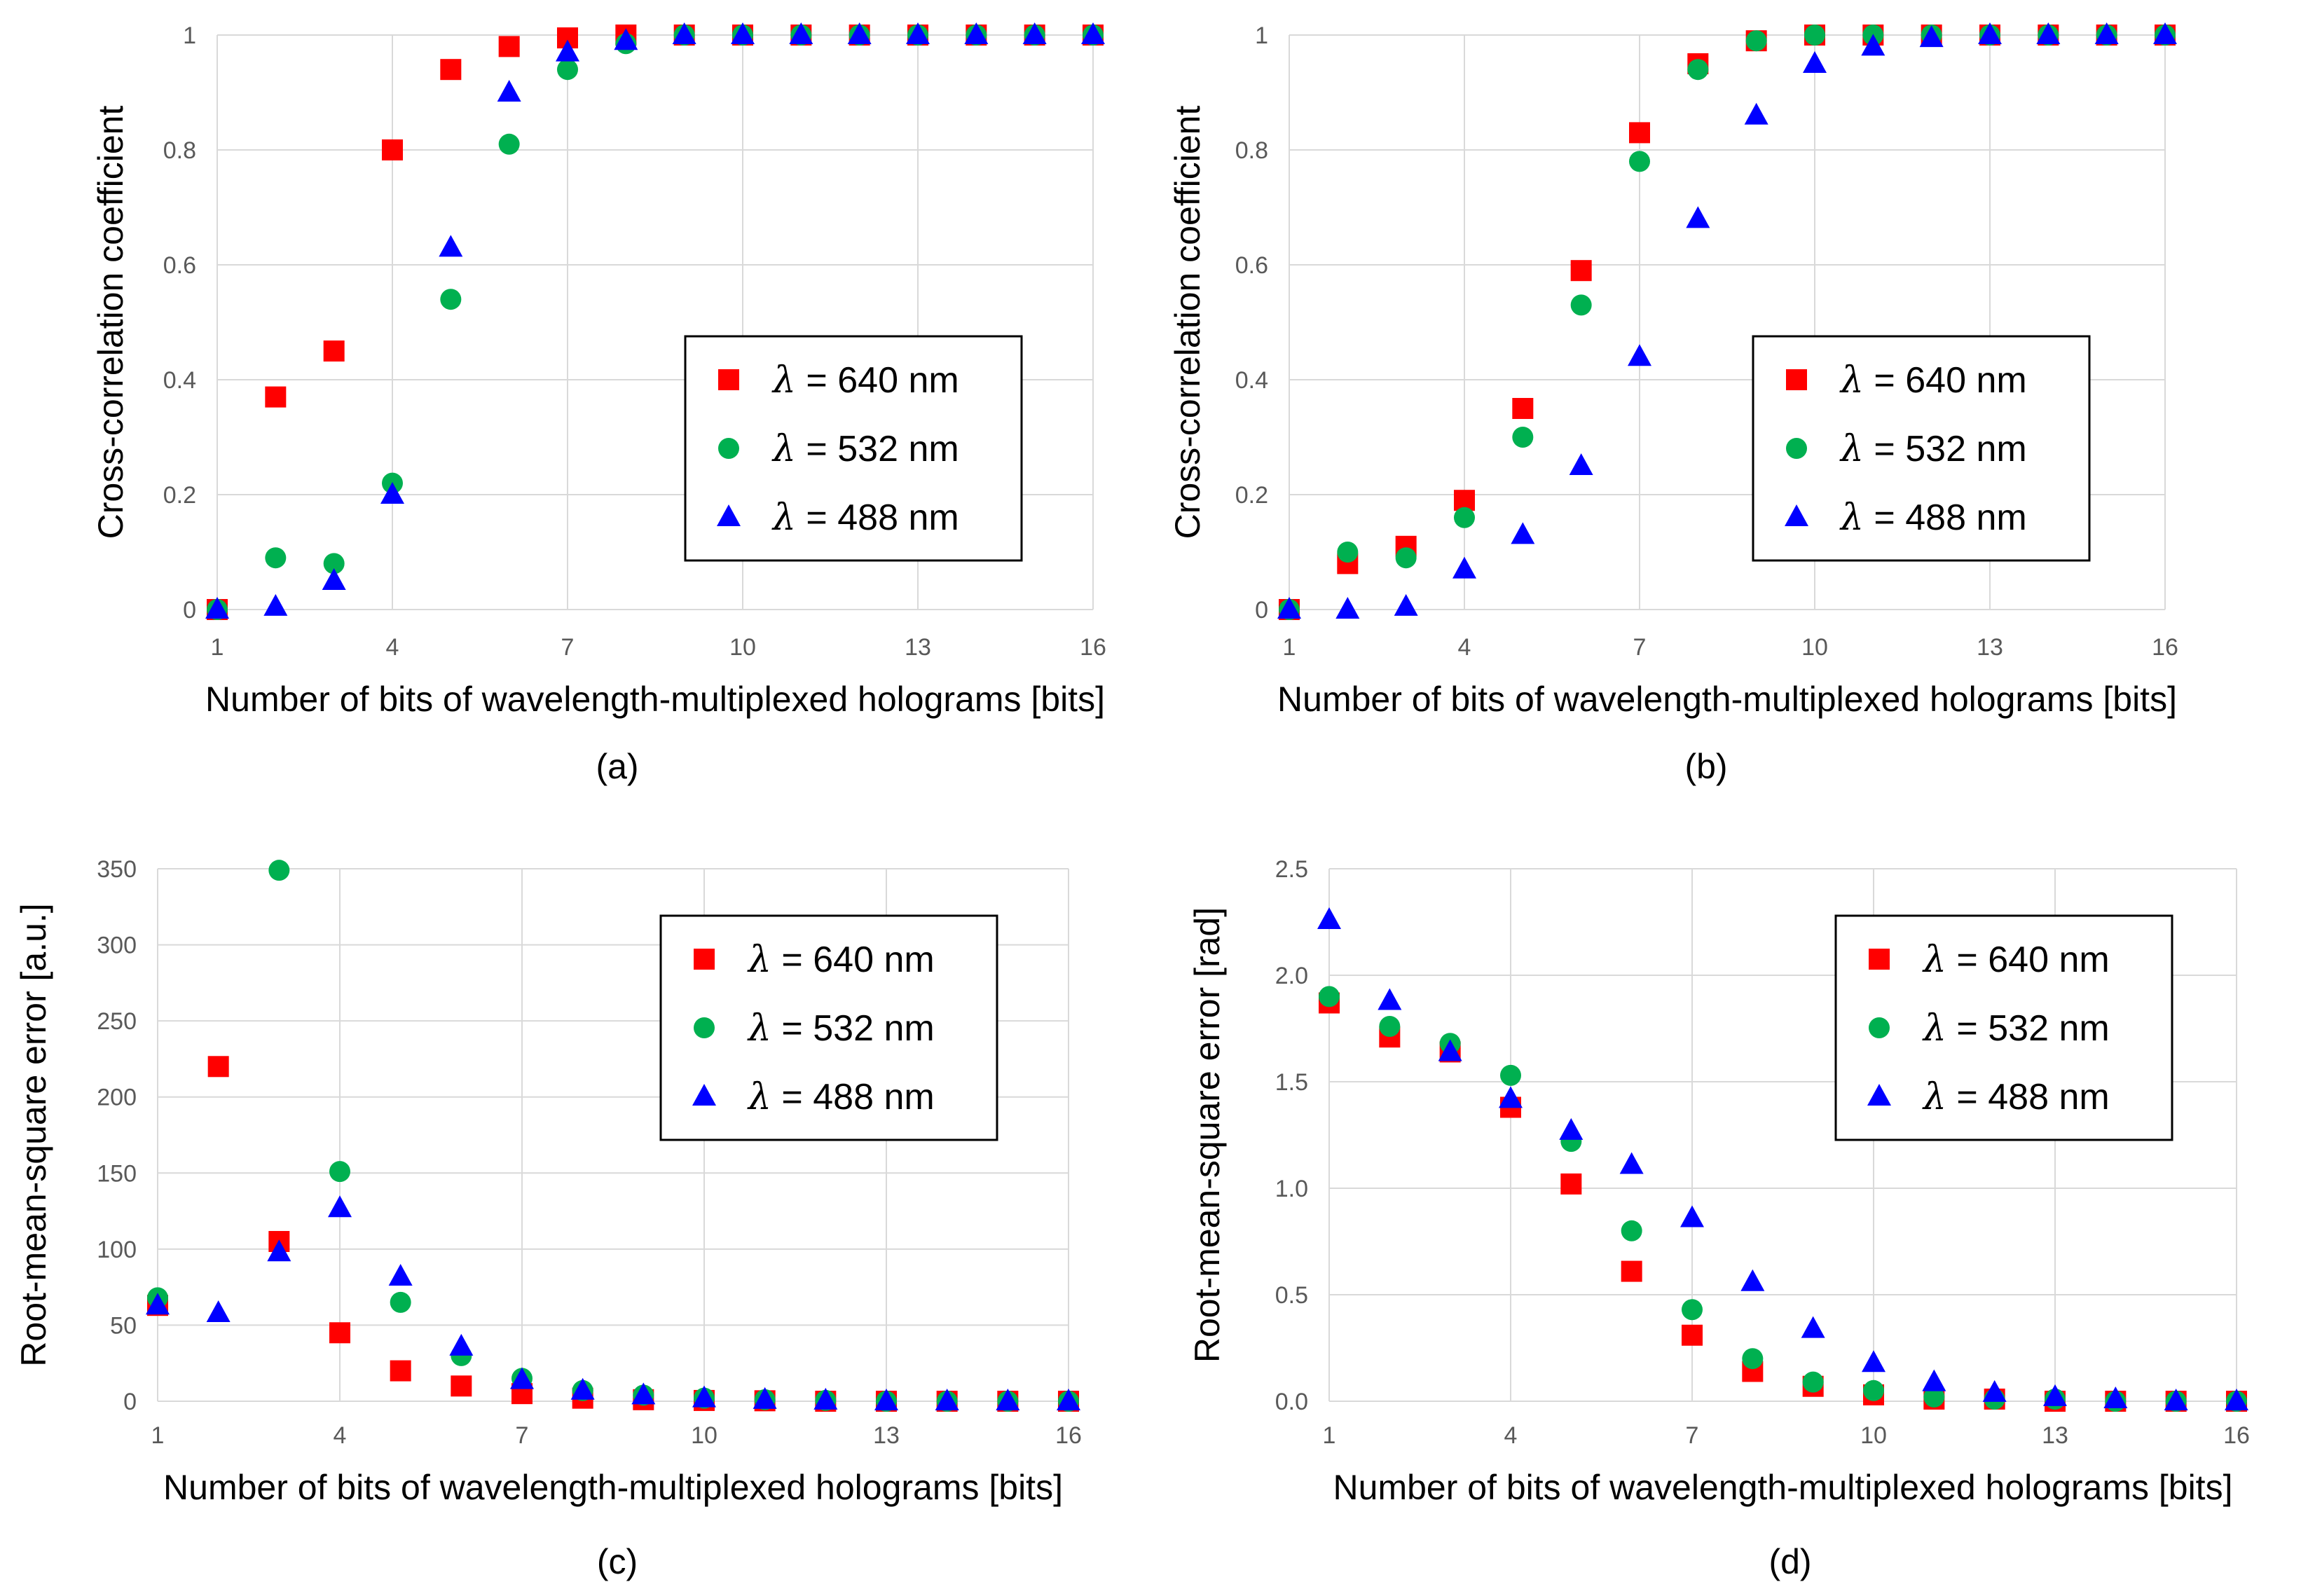 This screenshot has width=2308, height=1596. Describe the element at coordinates (117, 946) in the screenshot. I see `y-tick-label: 300` at that location.